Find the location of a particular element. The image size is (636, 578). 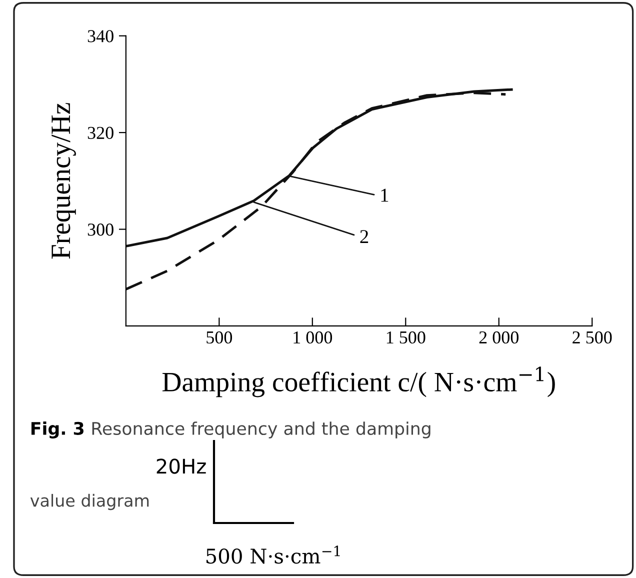

y-axis-title: Frequency/Hz is located at coordinates (64, 181).